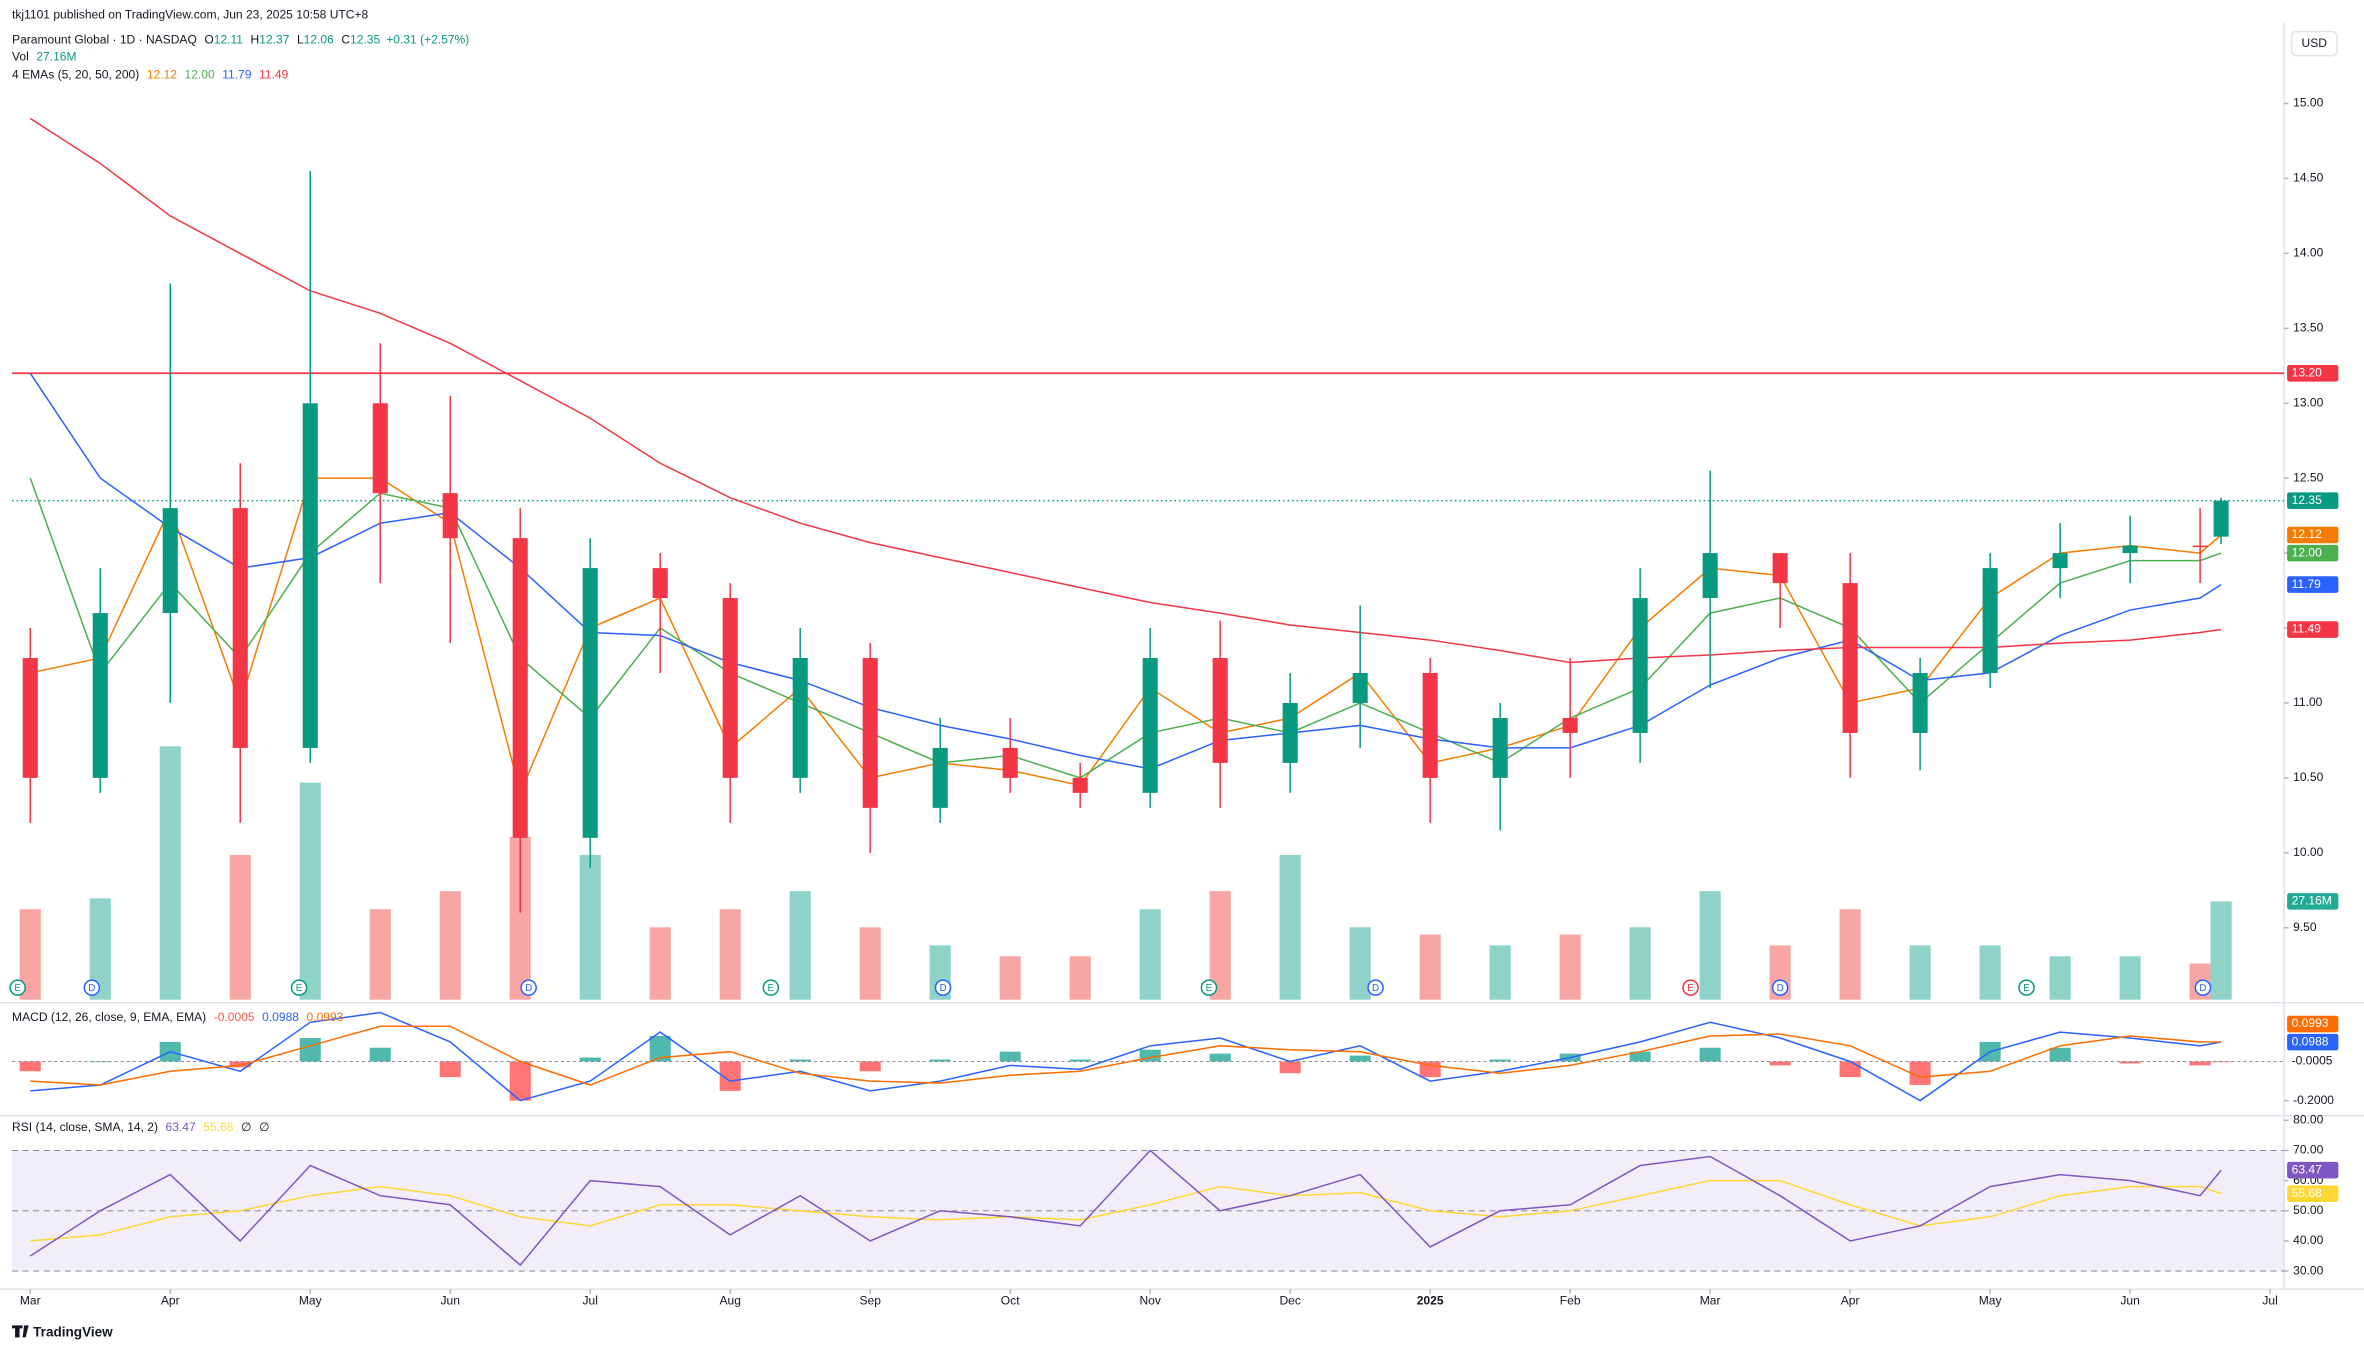 The width and height of the screenshot is (2364, 1351). I want to click on legend-item: H, so click(255, 40).